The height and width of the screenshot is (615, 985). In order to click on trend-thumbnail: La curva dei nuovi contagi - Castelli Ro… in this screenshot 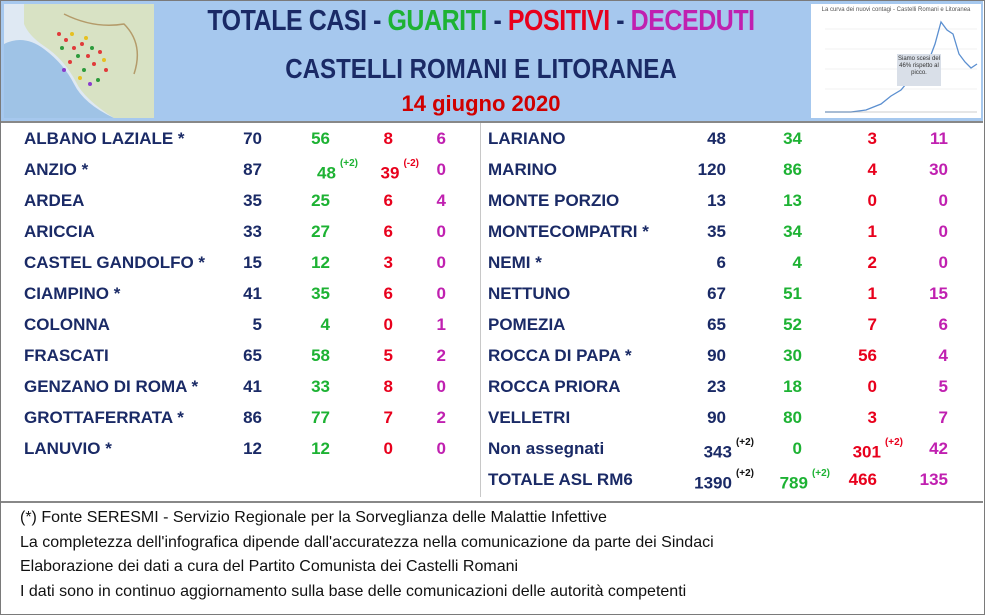, I will do `click(896, 61)`.